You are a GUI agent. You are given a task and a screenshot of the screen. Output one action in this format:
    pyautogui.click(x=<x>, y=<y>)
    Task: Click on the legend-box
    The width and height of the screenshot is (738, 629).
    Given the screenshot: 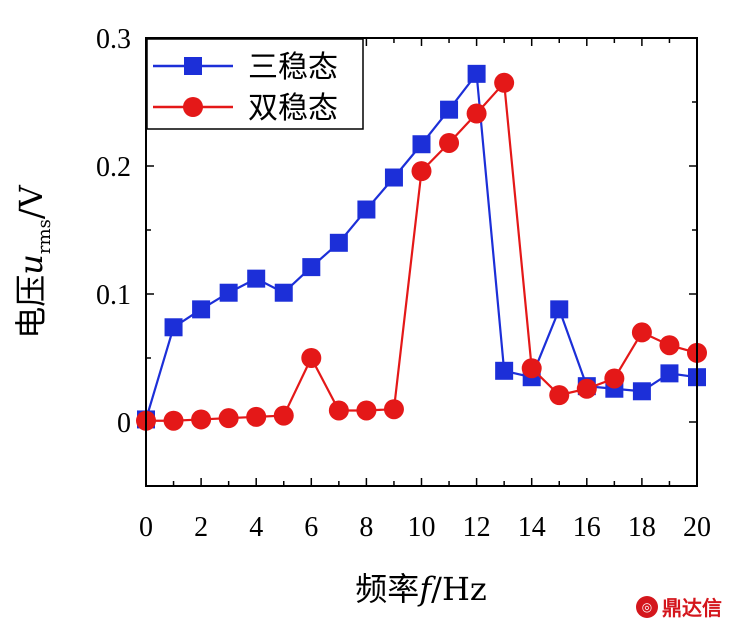 What is the action you would take?
    pyautogui.click(x=255, y=84)
    